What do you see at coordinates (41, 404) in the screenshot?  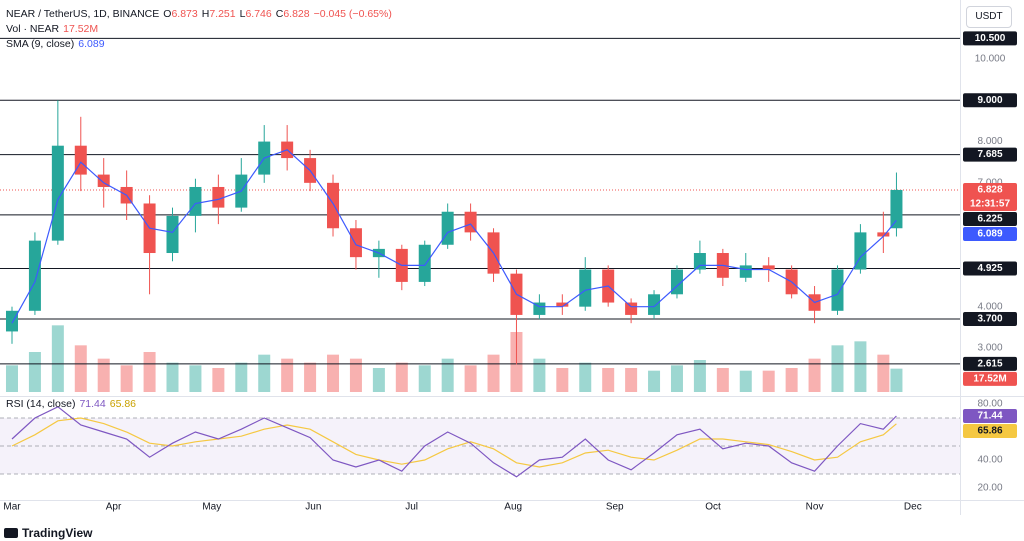 I see `legend-label: RSI (14, close)` at bounding box center [41, 404].